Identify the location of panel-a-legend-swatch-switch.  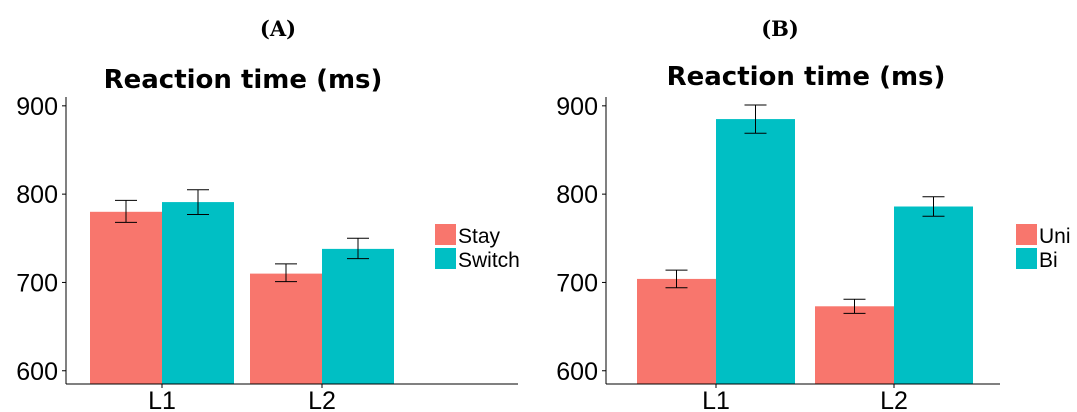
(445, 258).